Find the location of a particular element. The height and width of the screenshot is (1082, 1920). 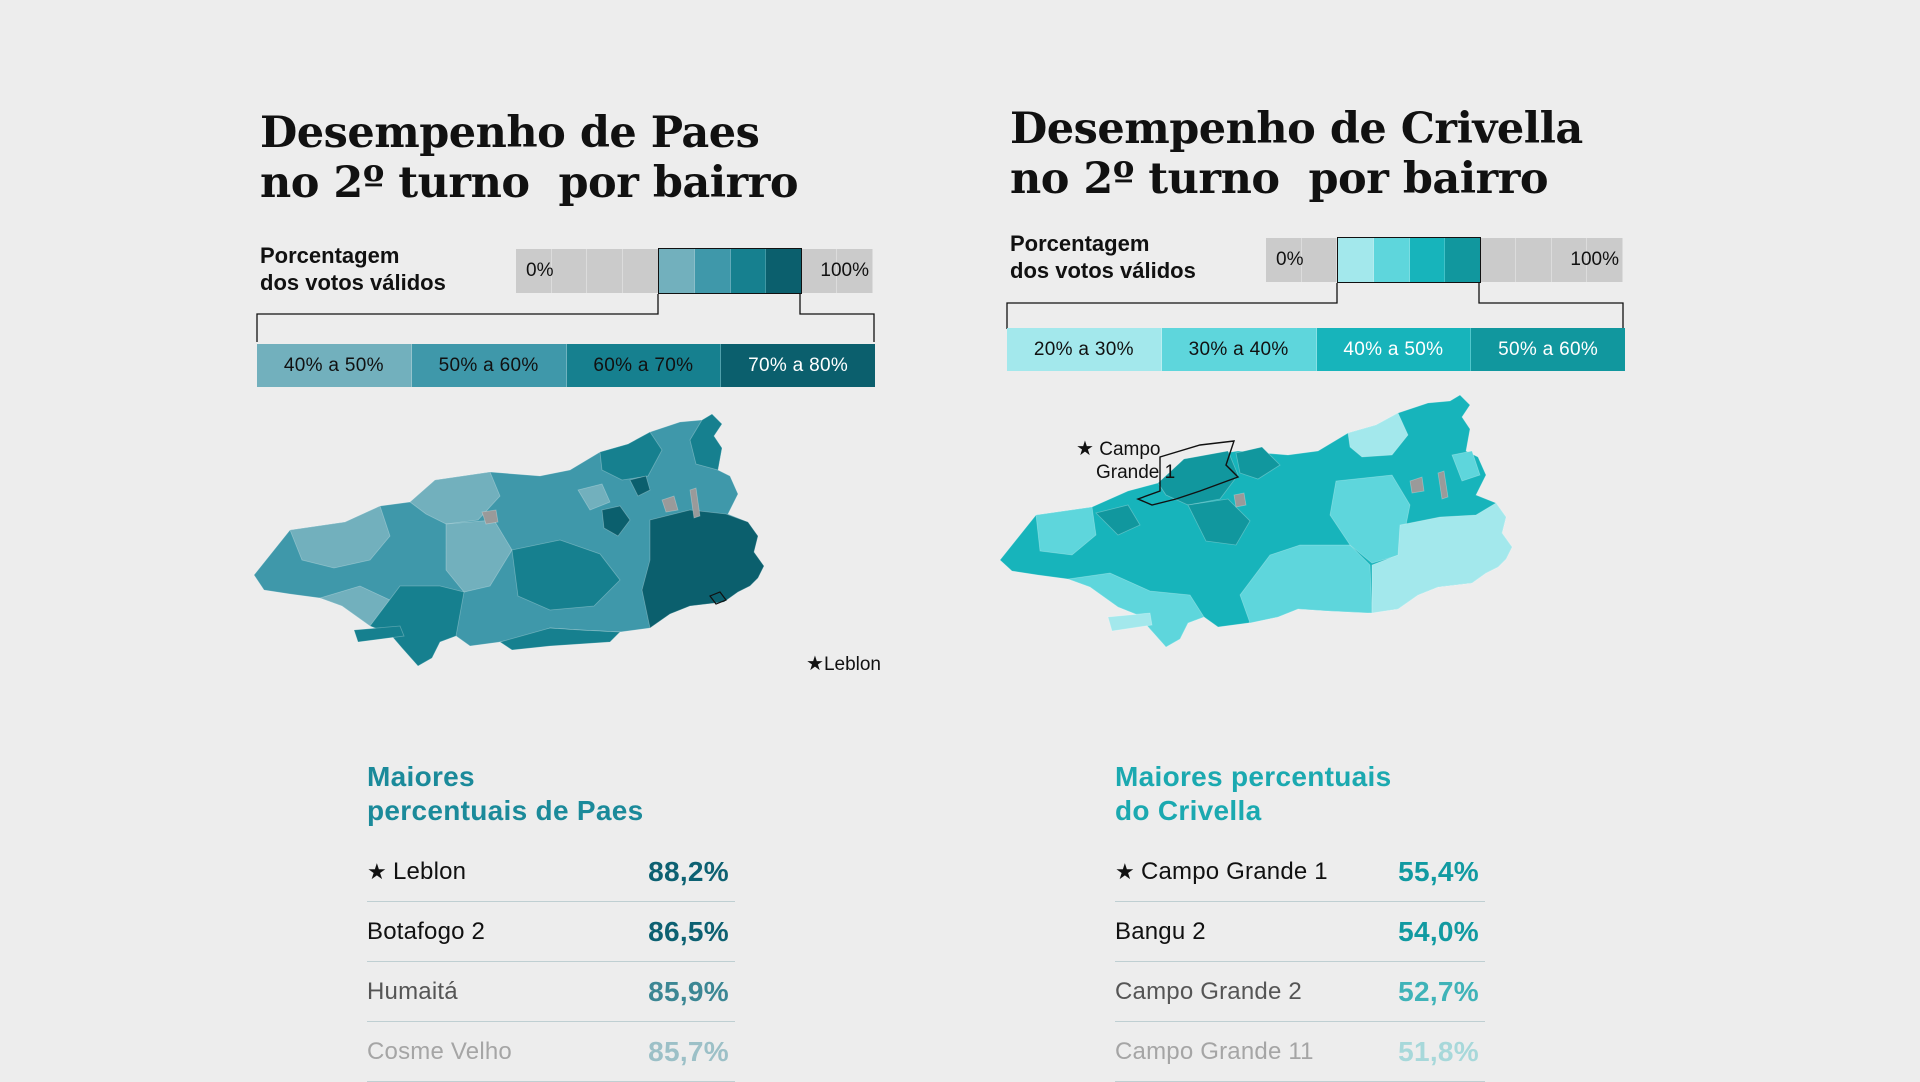

crivella-title-line-2: no 2º turno por bairro is located at coordinates (1279, 179).